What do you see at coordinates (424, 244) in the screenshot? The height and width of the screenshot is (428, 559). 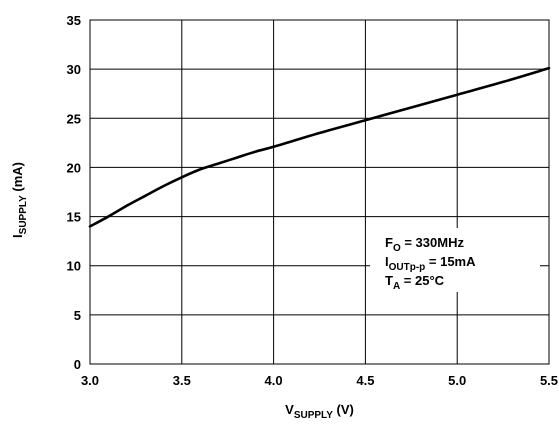 I see `annotation-frequency: FO = 330MHz` at bounding box center [424, 244].